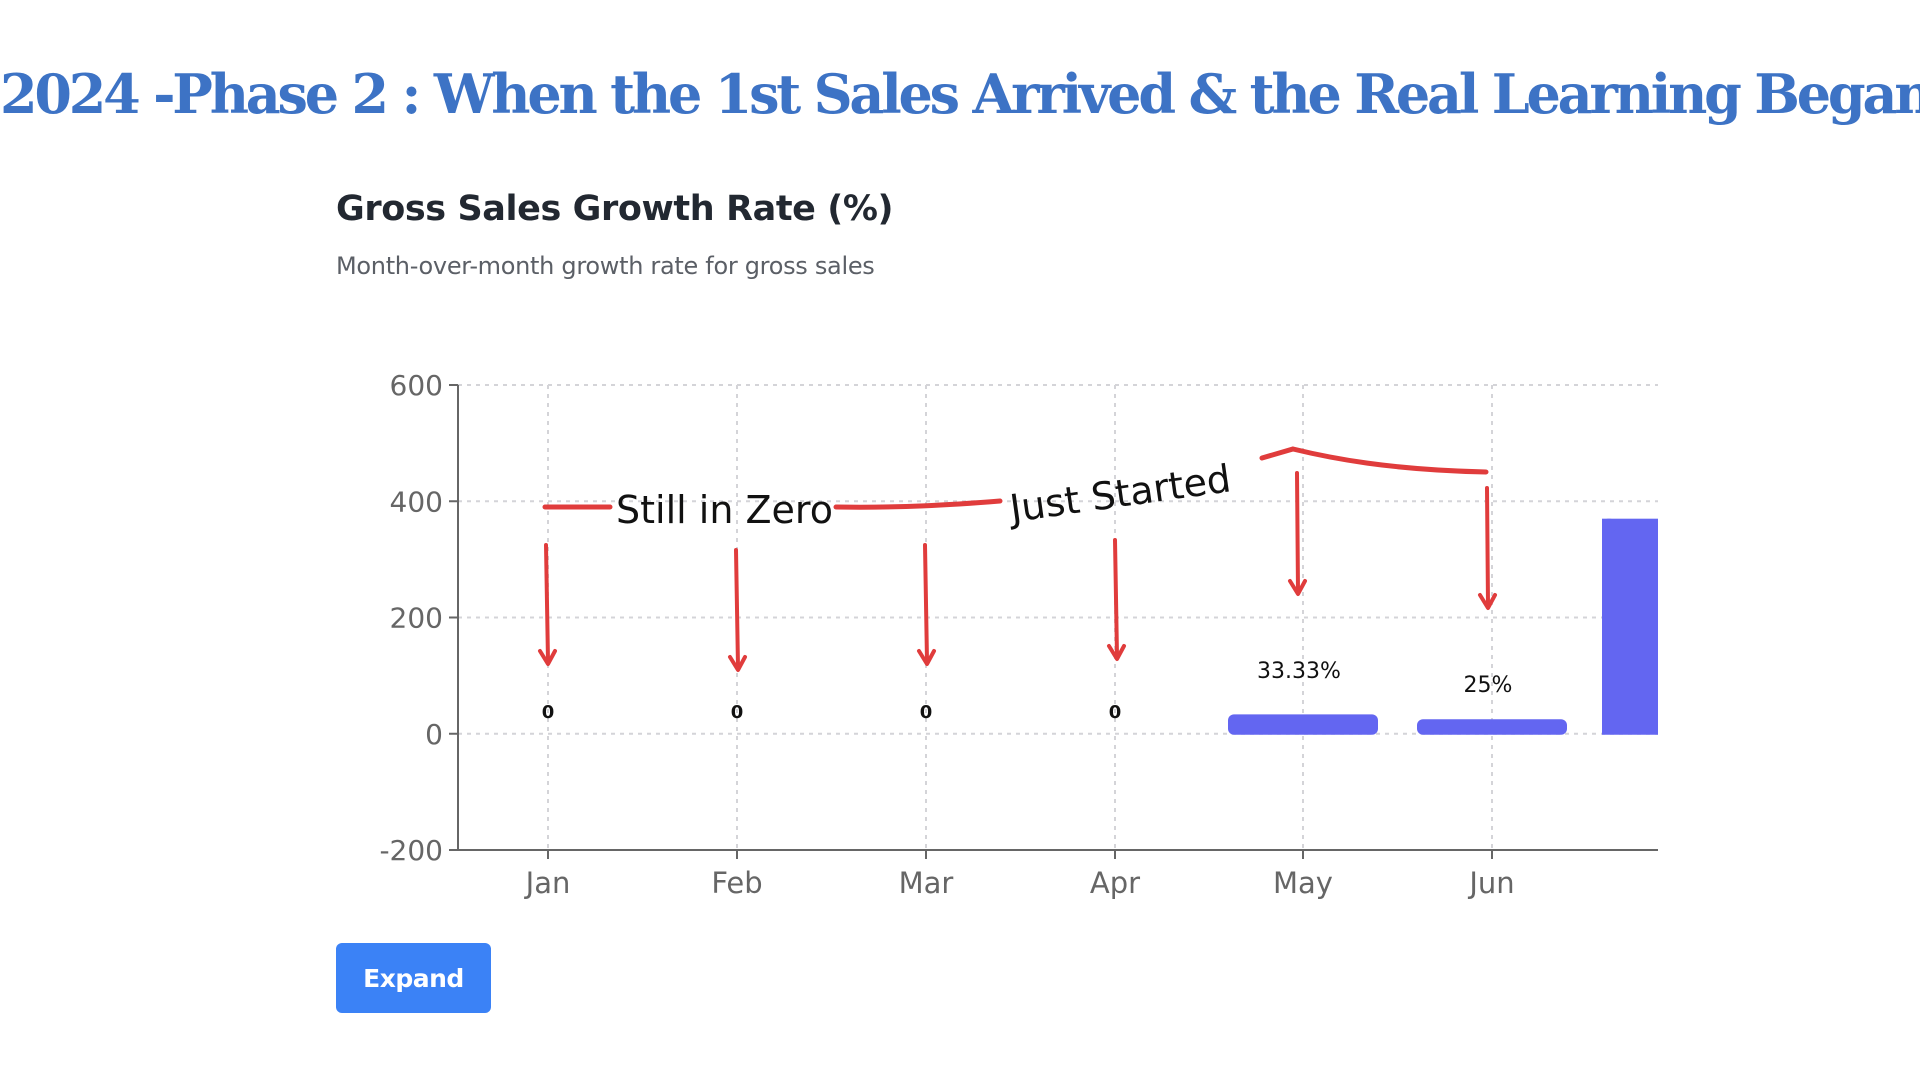  What do you see at coordinates (926, 883) in the screenshot?
I see `x-tick-label: Mar` at bounding box center [926, 883].